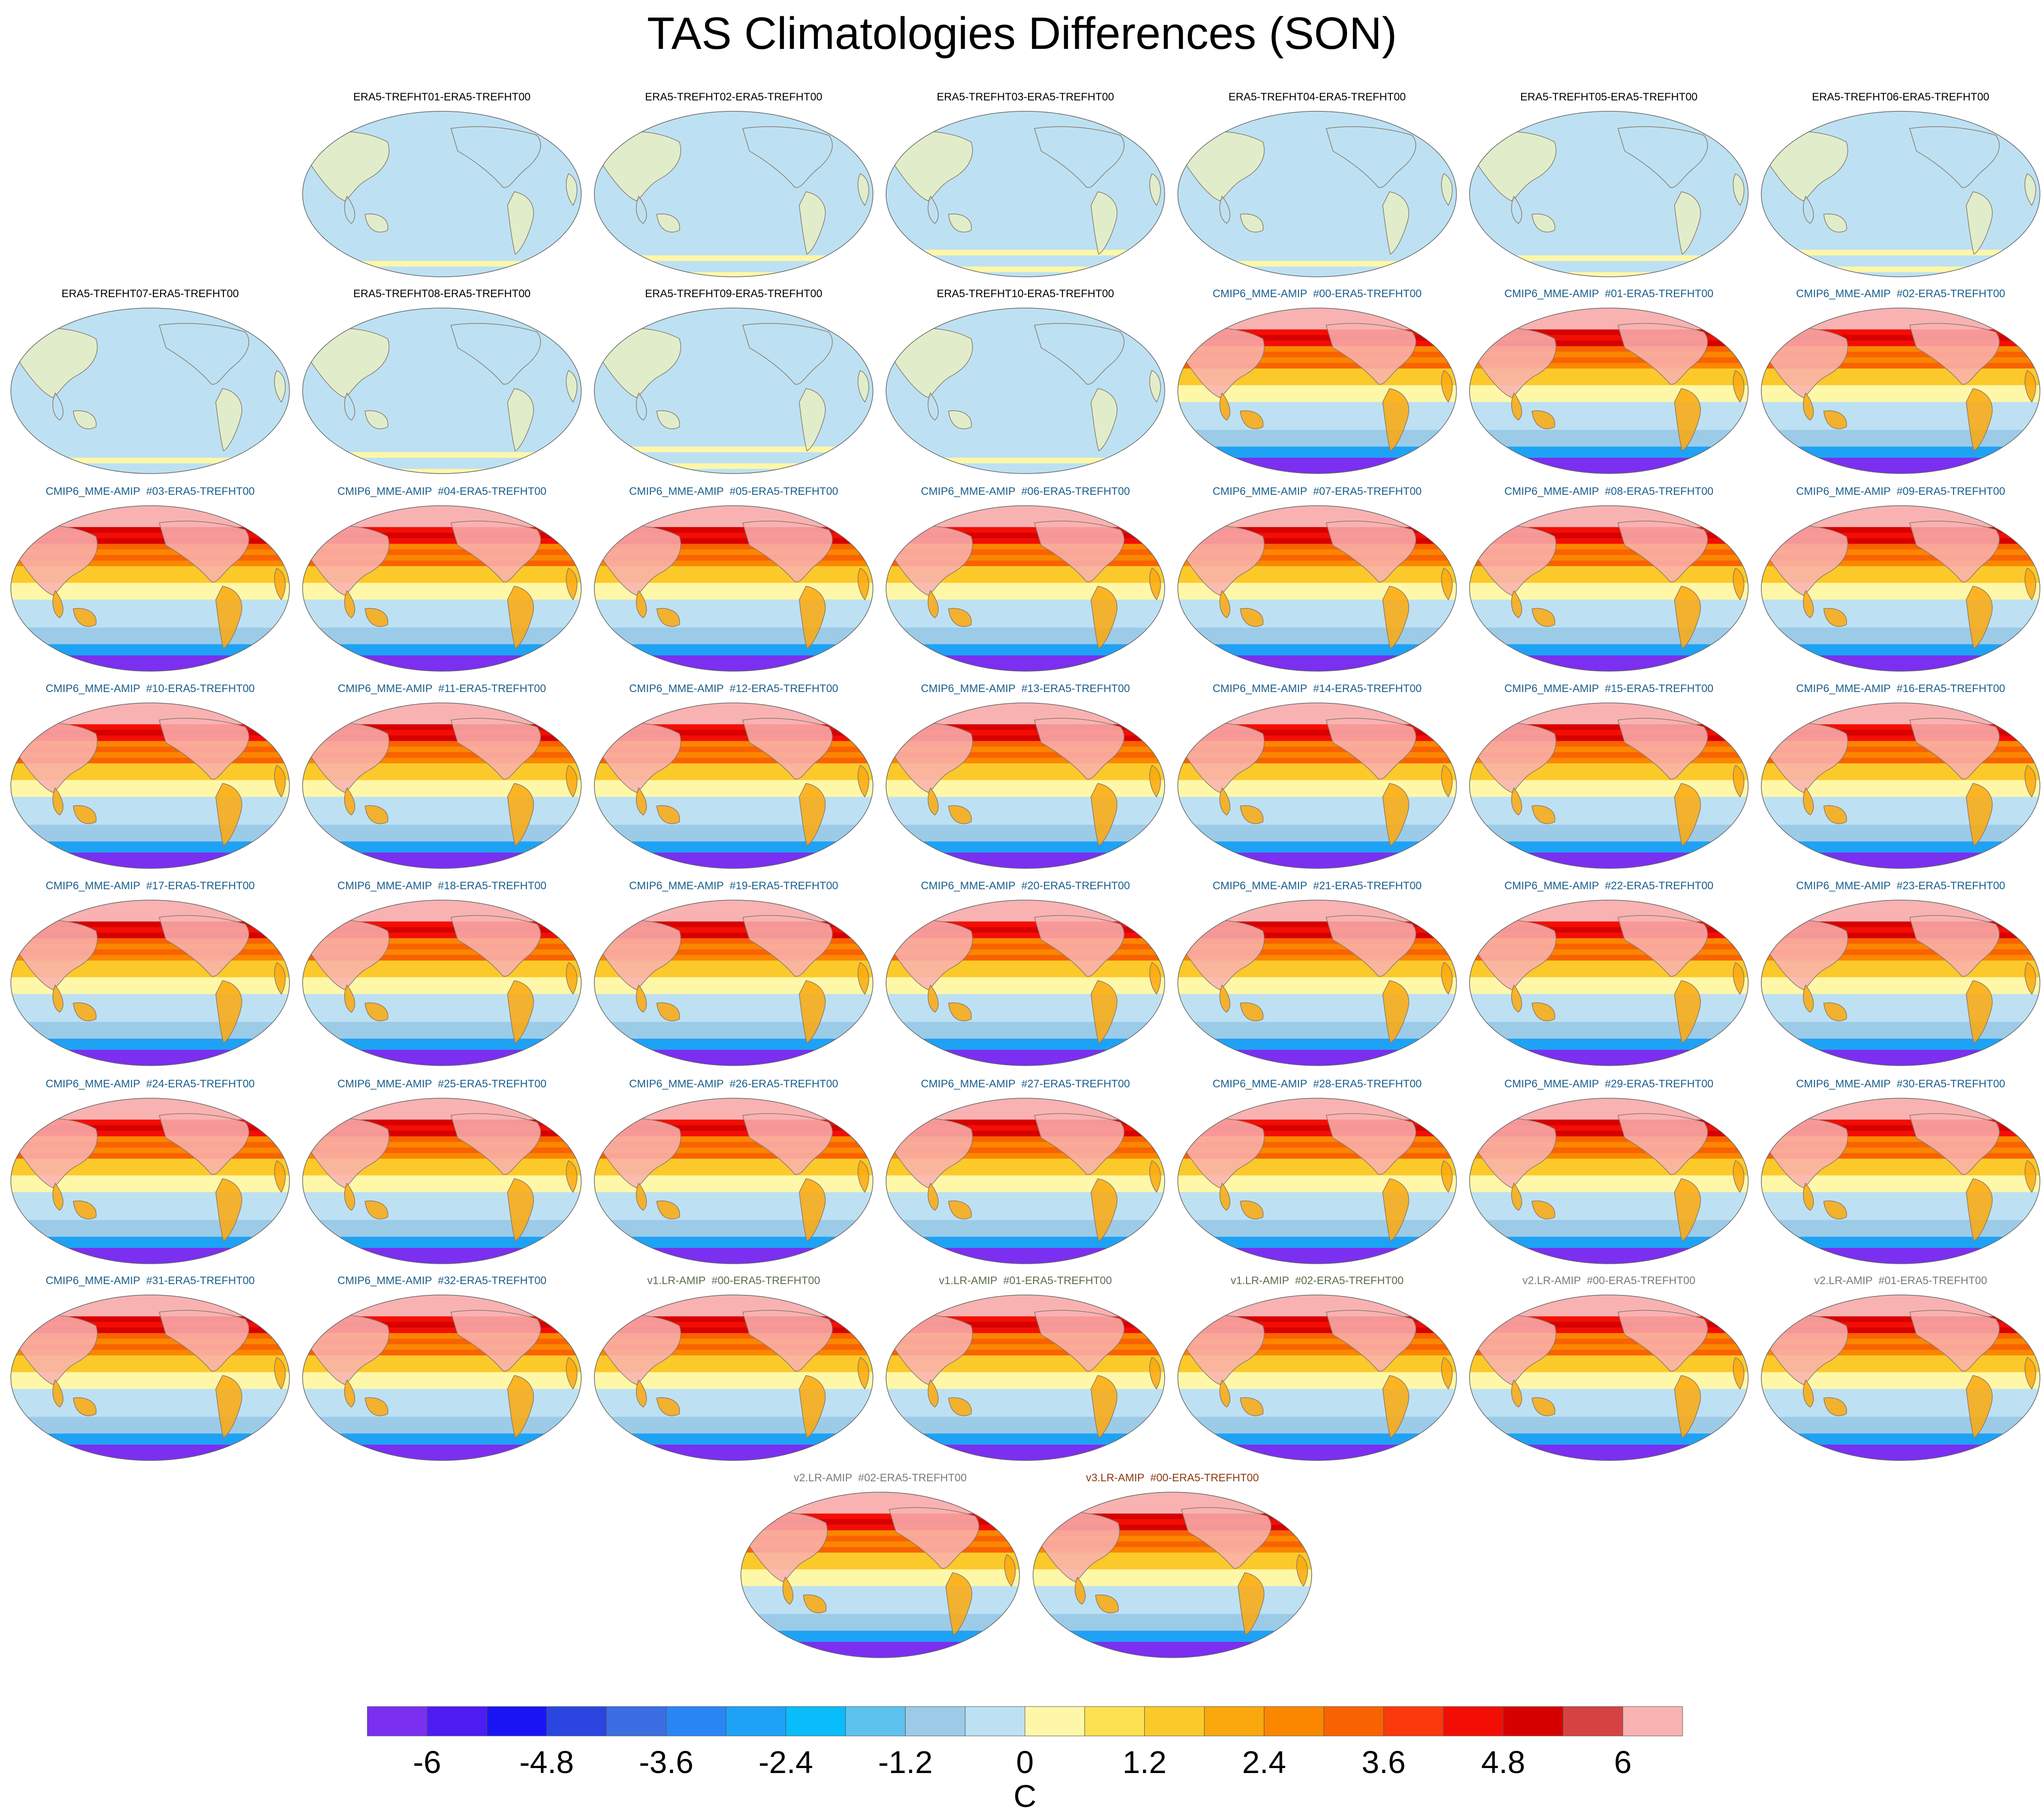 This screenshot has height=1816, width=2044. I want to click on map-panel: v1.LR-AMIP #02-ERA5-TREFHT00, so click(1317, 1369).